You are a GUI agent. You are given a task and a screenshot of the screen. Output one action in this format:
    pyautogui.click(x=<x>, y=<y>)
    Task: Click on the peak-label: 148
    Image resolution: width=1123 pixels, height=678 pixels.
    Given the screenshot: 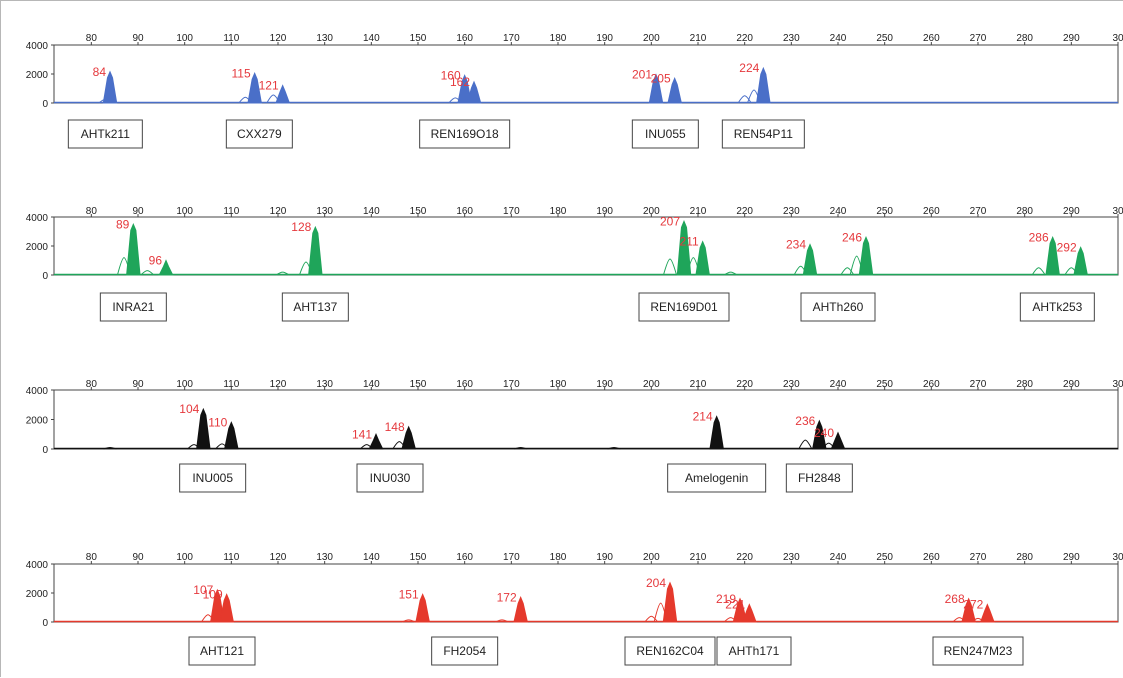 What is the action you would take?
    pyautogui.click(x=395, y=427)
    